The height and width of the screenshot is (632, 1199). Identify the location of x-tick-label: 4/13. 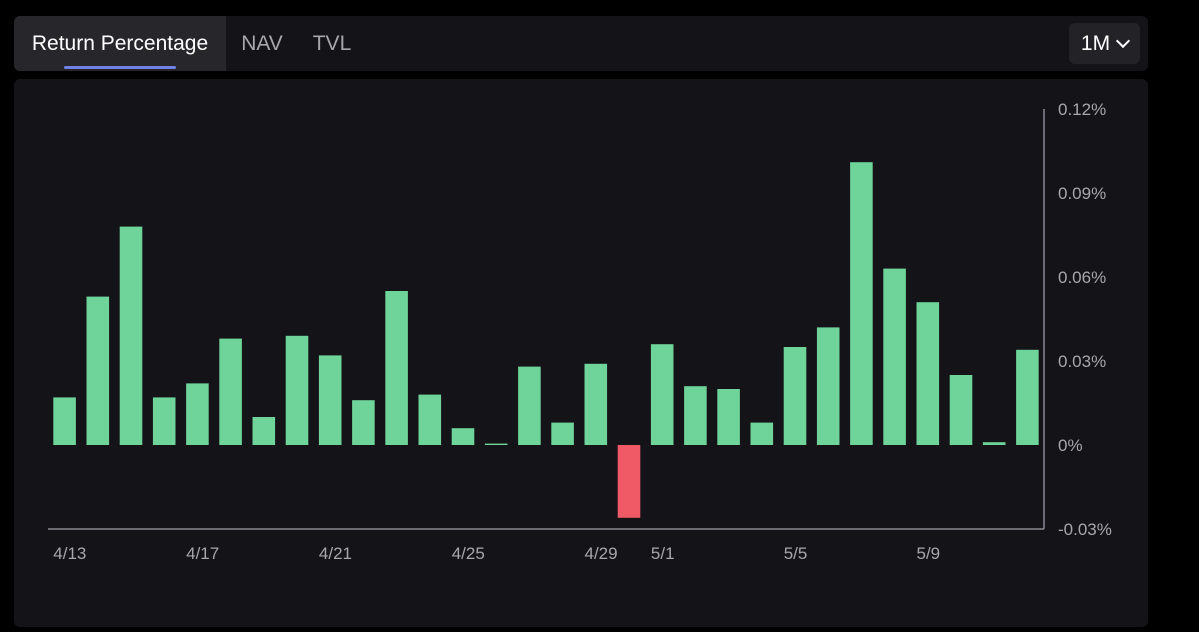
(69, 553).